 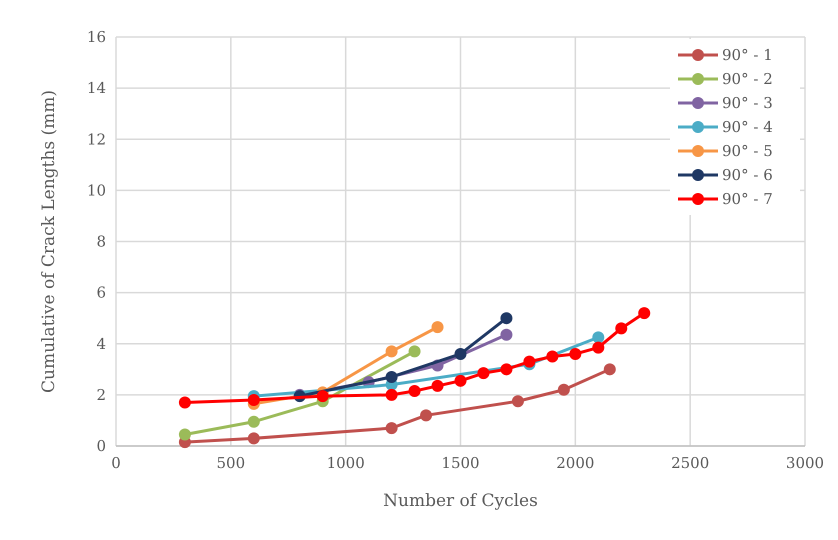 What do you see at coordinates (460, 463) in the screenshot?
I see `x-tick-label: 1500` at bounding box center [460, 463].